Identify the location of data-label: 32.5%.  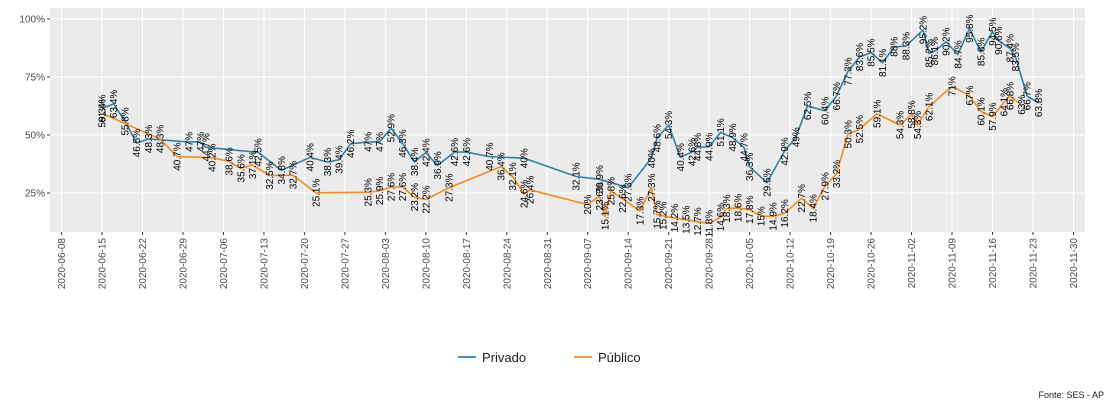
(270, 175).